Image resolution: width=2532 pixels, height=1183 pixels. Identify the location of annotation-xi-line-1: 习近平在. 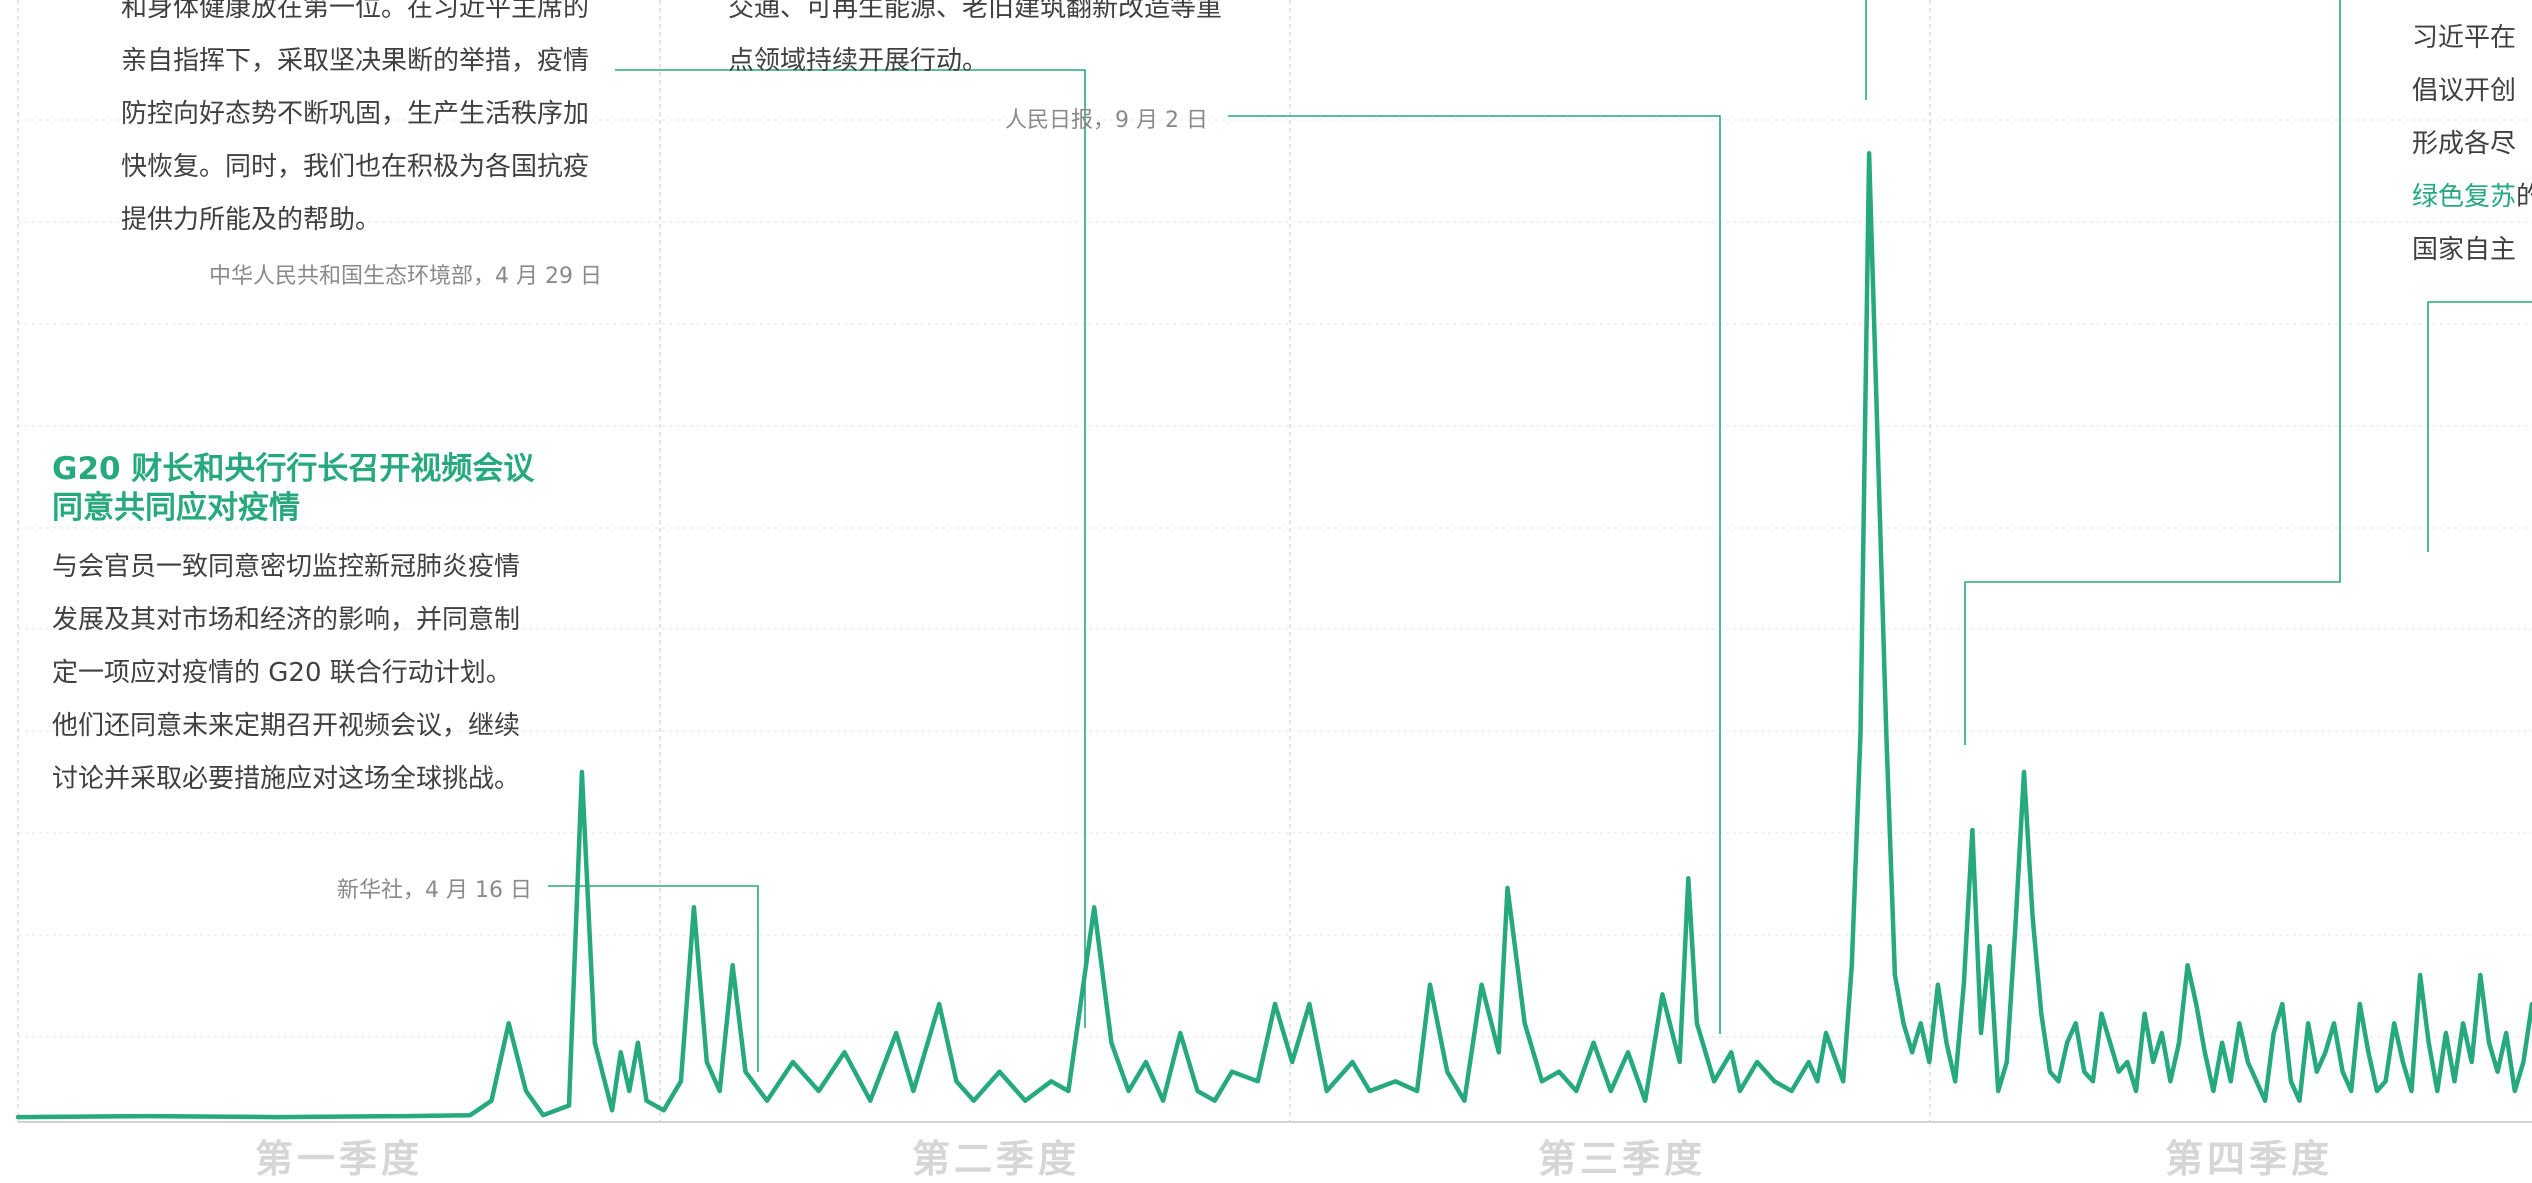
(2464, 38).